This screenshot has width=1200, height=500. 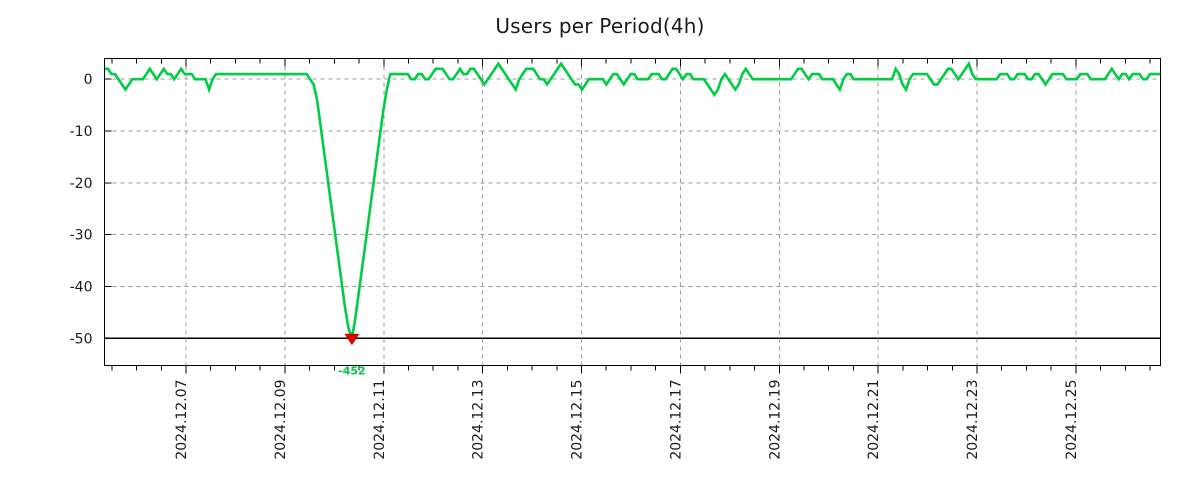 I want to click on y-axis-tick-label: -20, so click(x=81, y=184).